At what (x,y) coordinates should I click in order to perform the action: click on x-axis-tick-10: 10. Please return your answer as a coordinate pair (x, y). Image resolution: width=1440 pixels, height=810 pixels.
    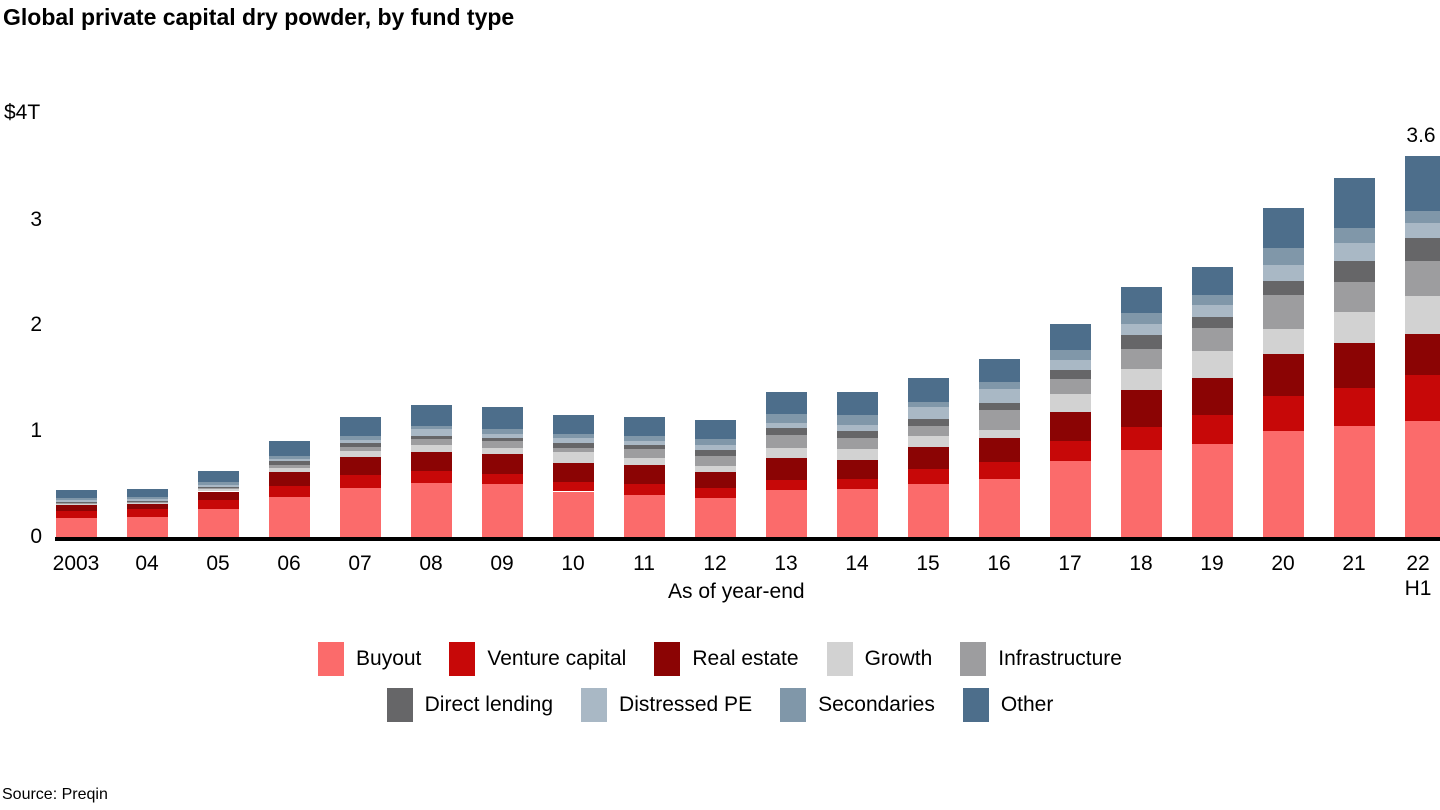
    Looking at the image, I should click on (573, 563).